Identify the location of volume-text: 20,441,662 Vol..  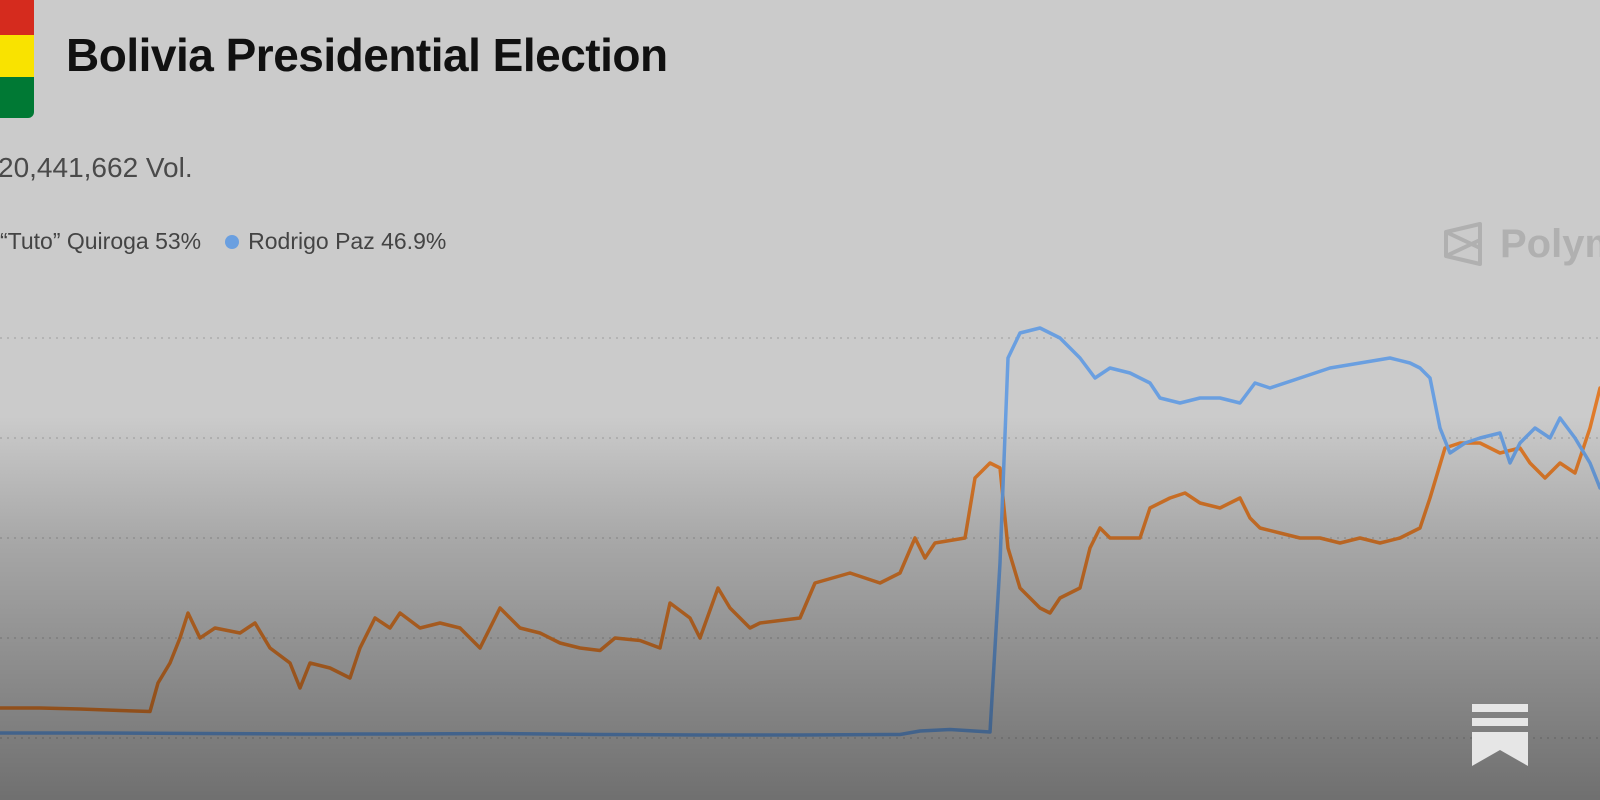
(96, 167).